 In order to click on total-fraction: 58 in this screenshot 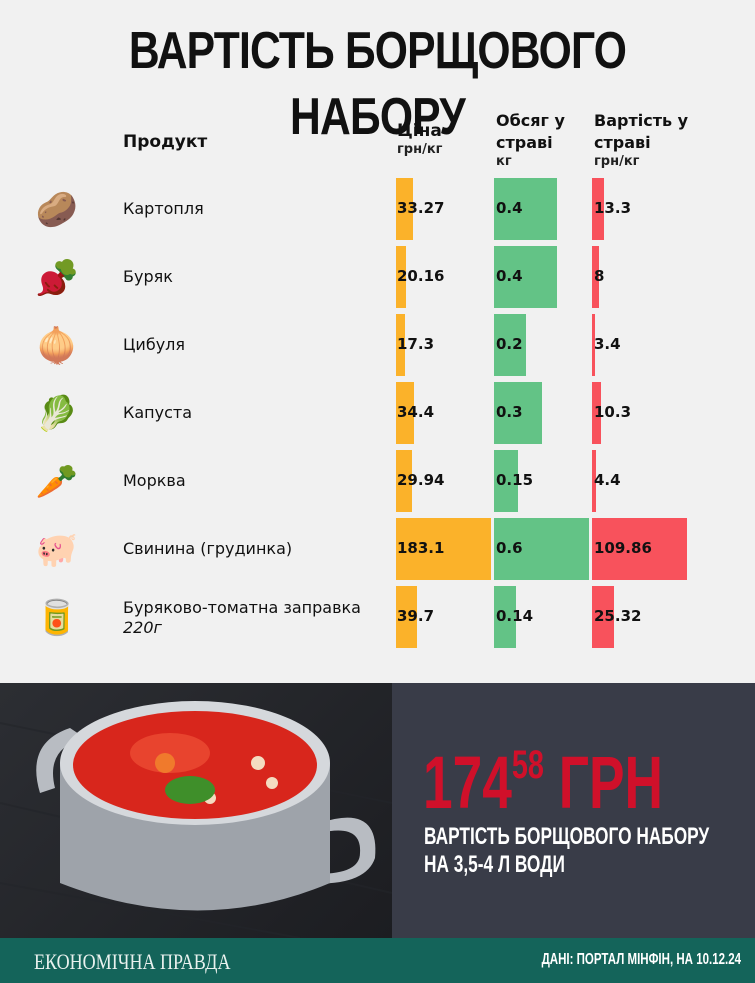, I will do `click(527, 765)`.